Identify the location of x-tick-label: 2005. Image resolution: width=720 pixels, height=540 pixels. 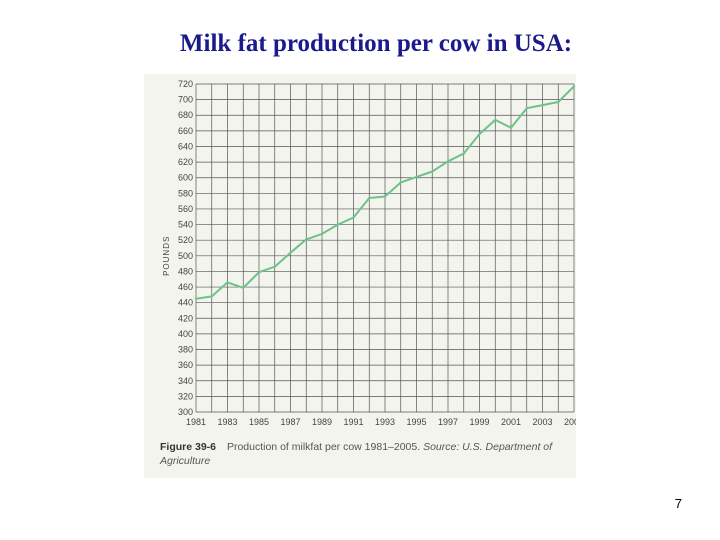
(570, 422).